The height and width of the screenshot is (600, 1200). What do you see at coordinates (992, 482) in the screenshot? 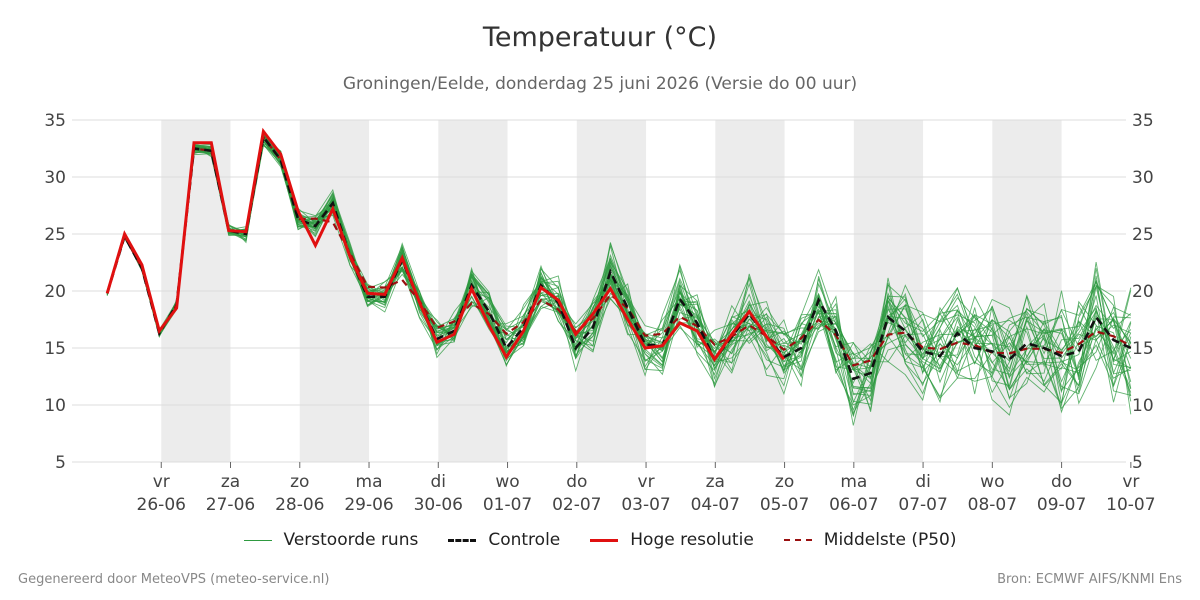
I see `x-tick-day-08-07: wo` at bounding box center [992, 482].